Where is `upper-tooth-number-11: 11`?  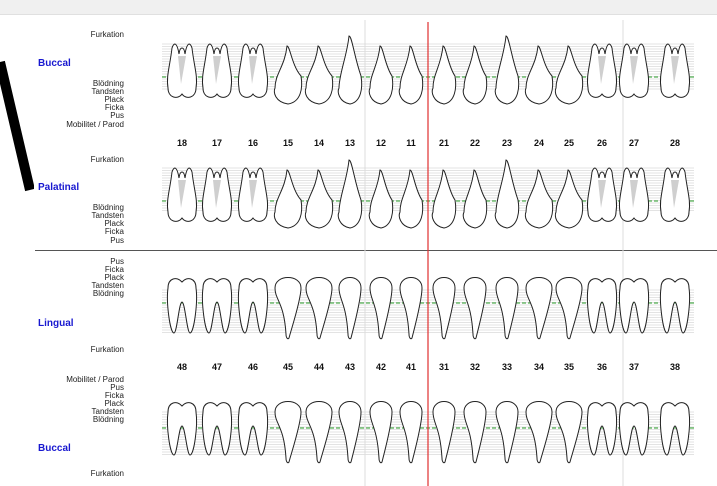 upper-tooth-number-11: 11 is located at coordinates (411, 143).